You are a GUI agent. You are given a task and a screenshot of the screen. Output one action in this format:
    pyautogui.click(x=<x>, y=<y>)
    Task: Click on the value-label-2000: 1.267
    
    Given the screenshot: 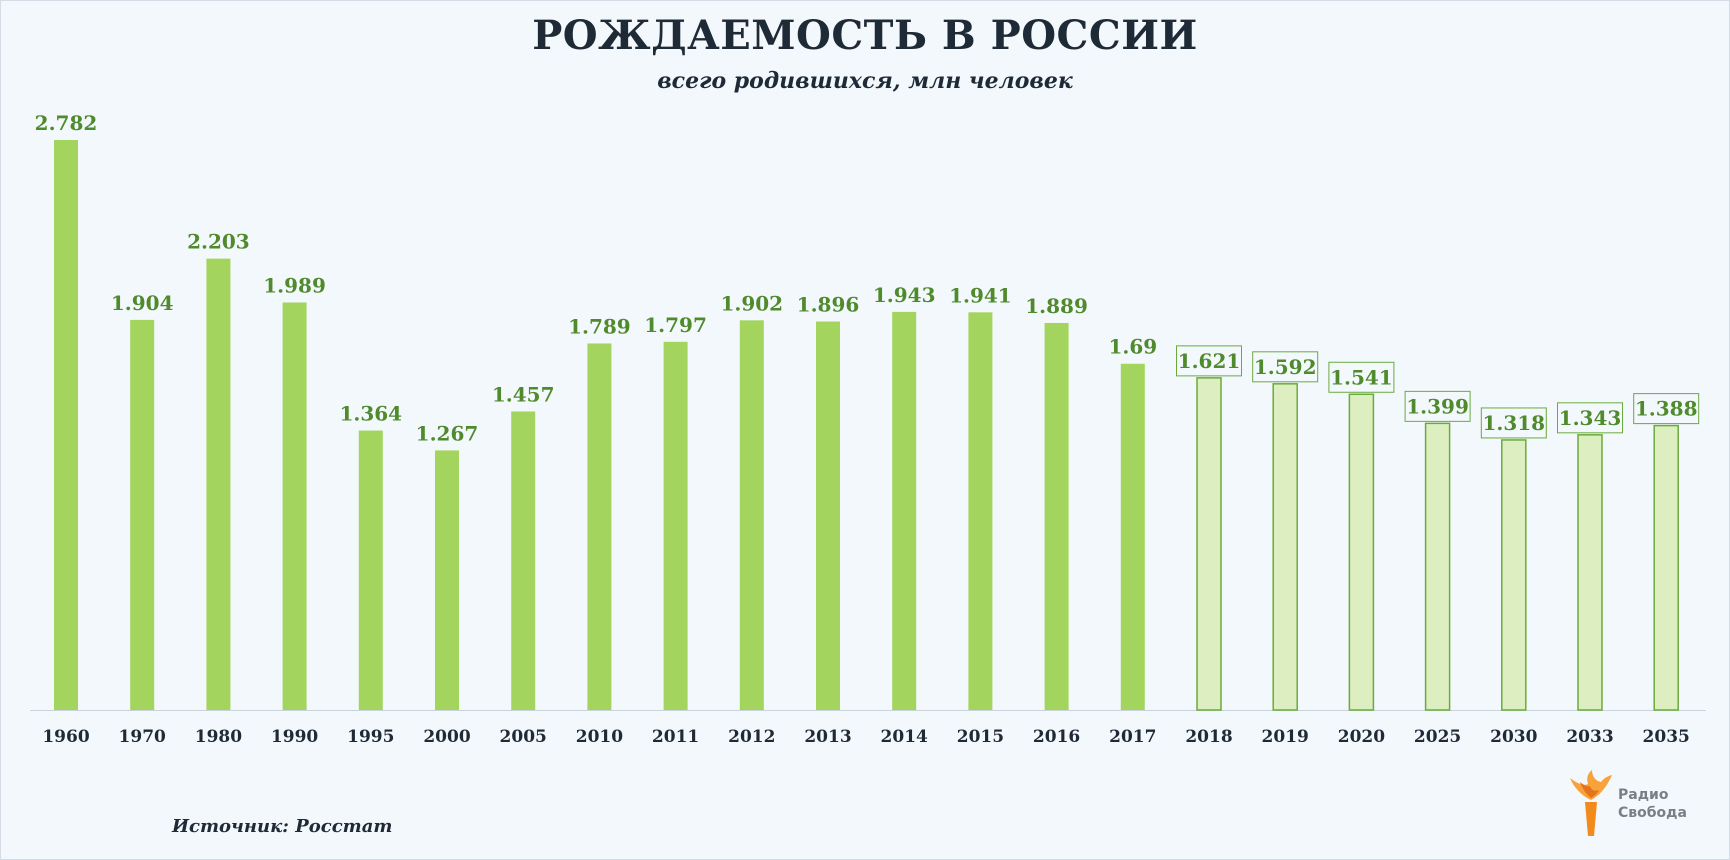 What is the action you would take?
    pyautogui.click(x=447, y=433)
    